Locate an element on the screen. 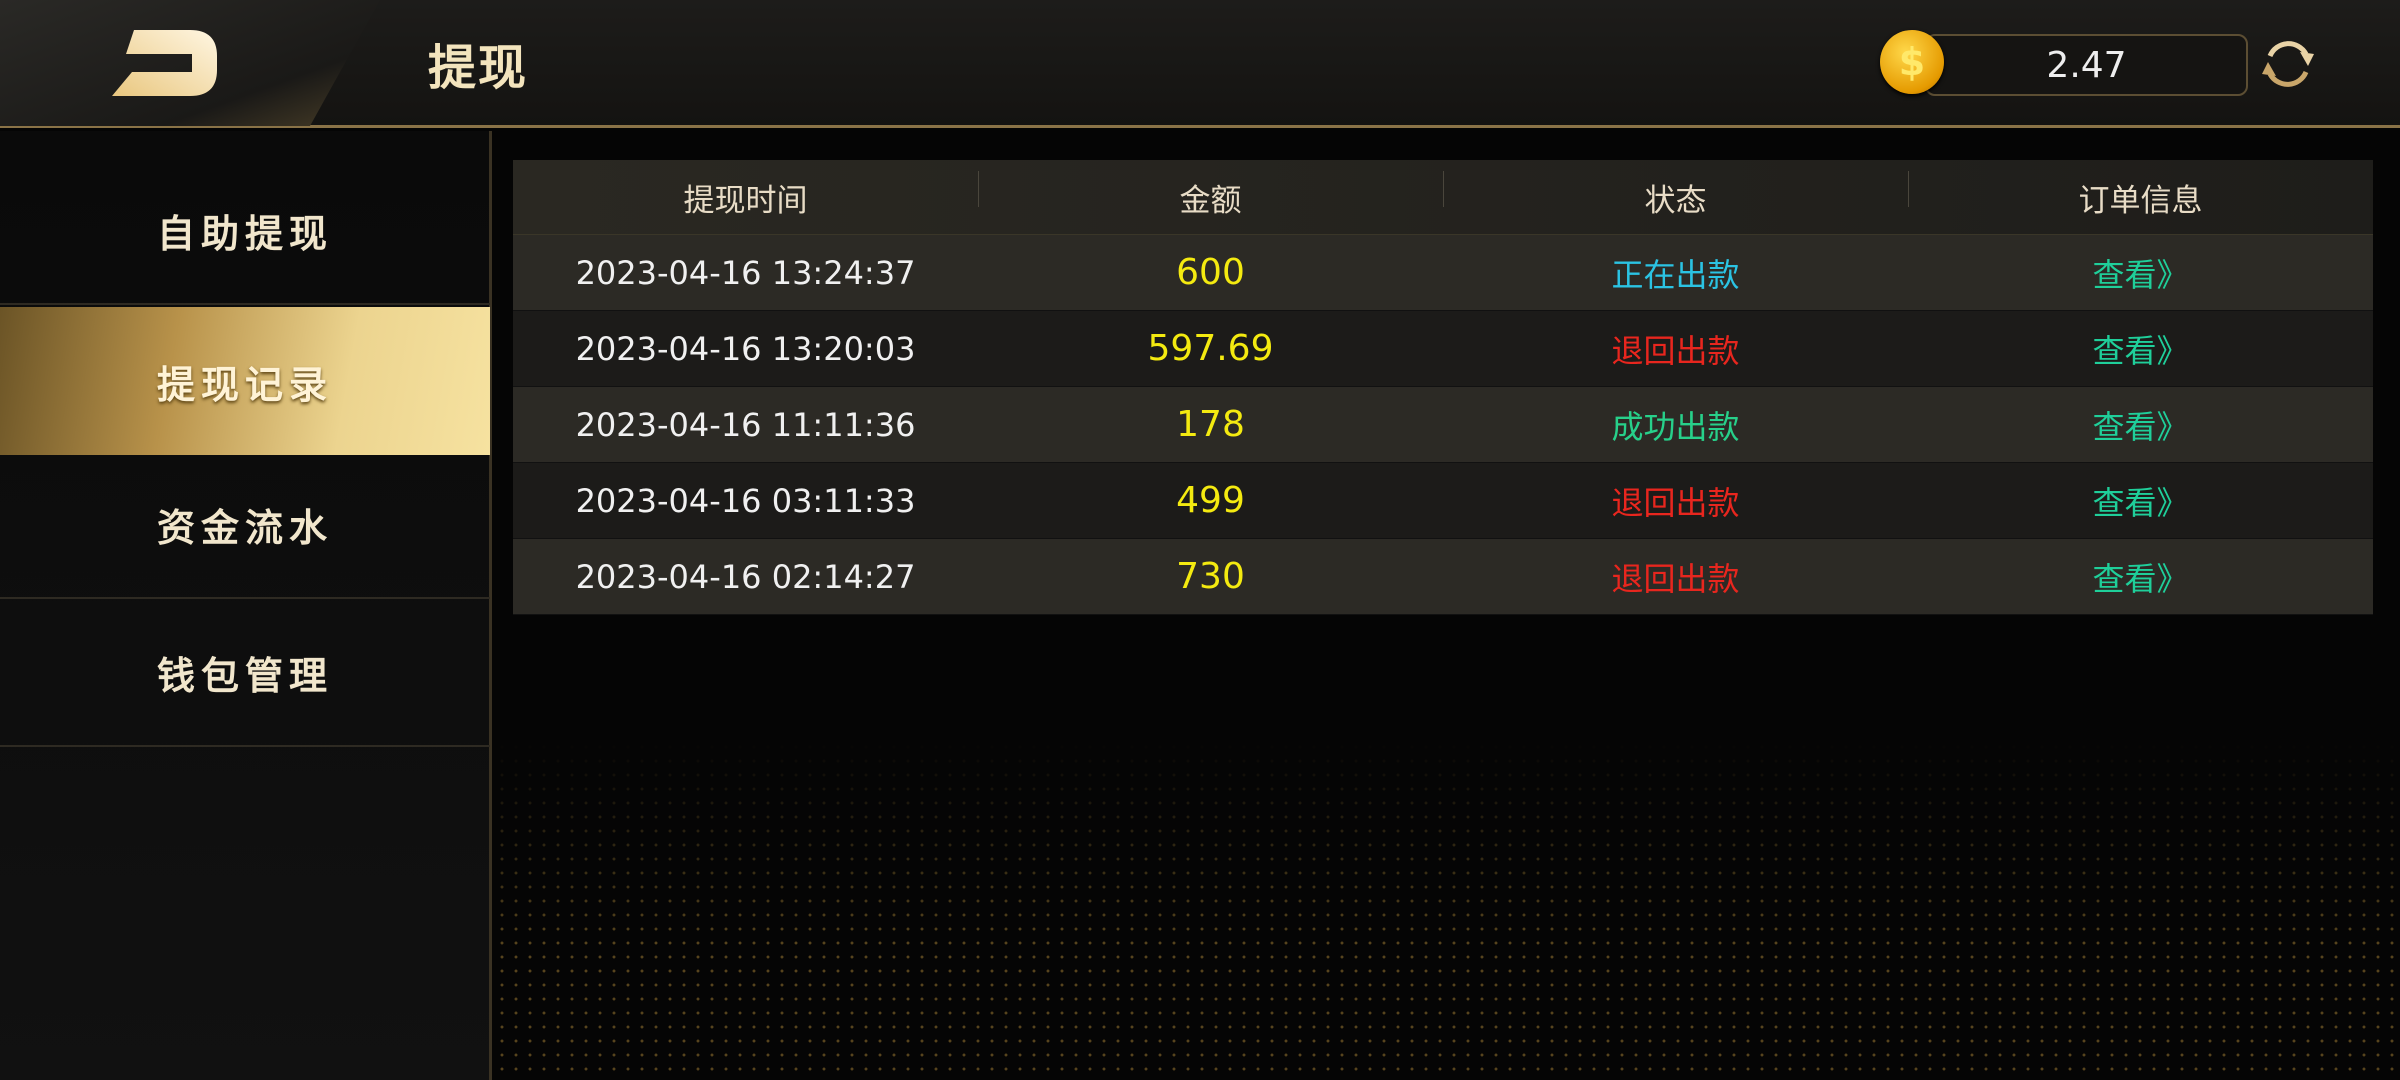  withdraw-status: 正在出款 is located at coordinates (1675, 274).